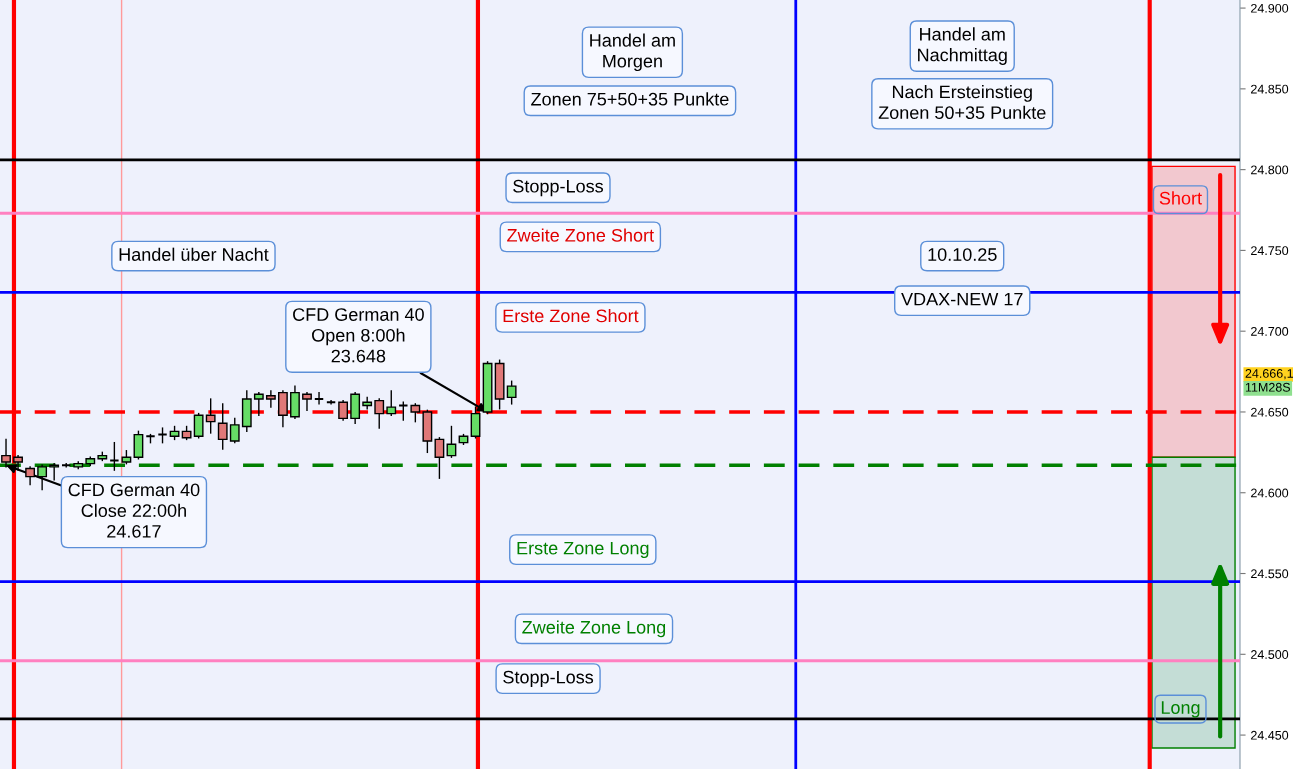 Image resolution: width=1293 pixels, height=769 pixels. Describe the element at coordinates (1268, 387) in the screenshot. I see `text: 11M28S` at that location.